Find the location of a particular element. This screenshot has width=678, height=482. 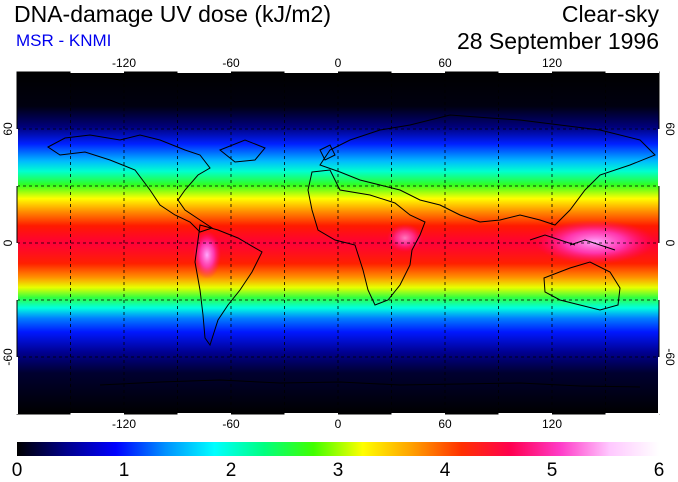

colorbar-label-5: 5 is located at coordinates (552, 470).